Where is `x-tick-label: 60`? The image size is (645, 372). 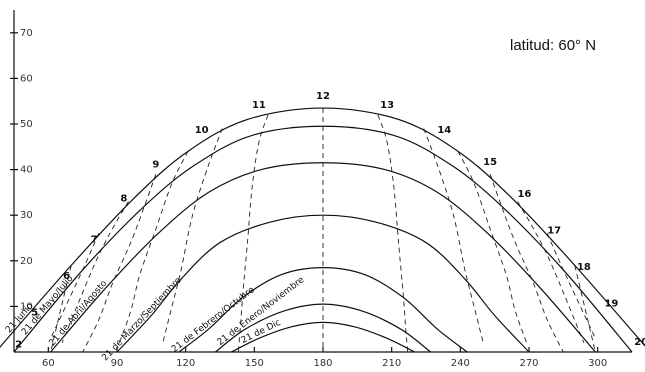
x-tick-label: 60 is located at coordinates (48, 363).